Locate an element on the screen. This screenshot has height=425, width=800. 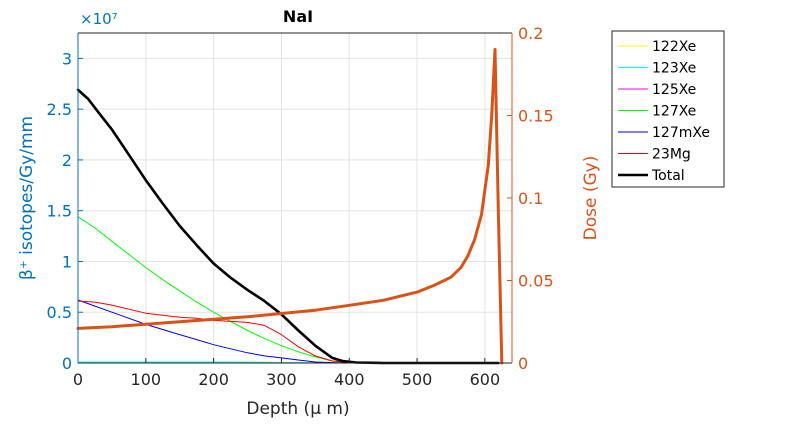
x-tick-label: 200 is located at coordinates (213, 379).